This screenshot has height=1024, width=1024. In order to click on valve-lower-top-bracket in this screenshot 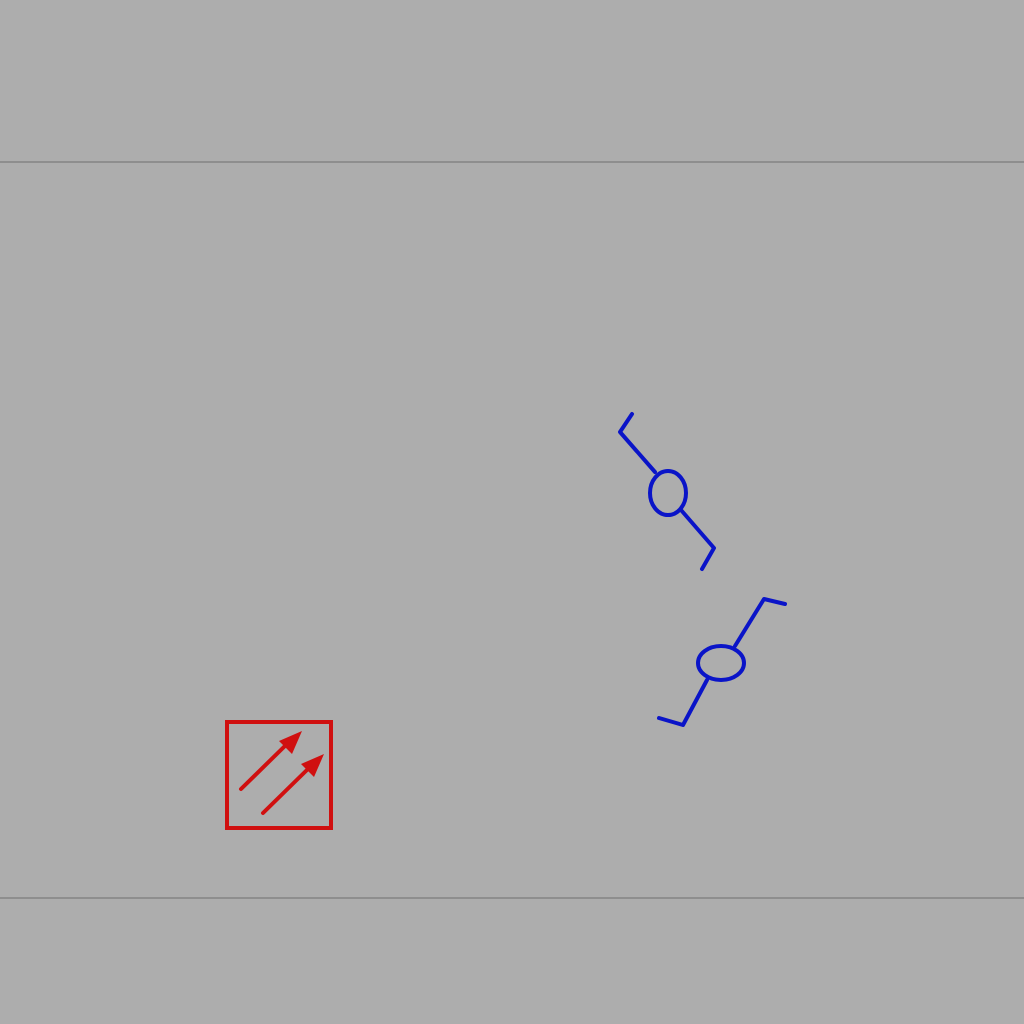, I will do `click(760, 622)`.